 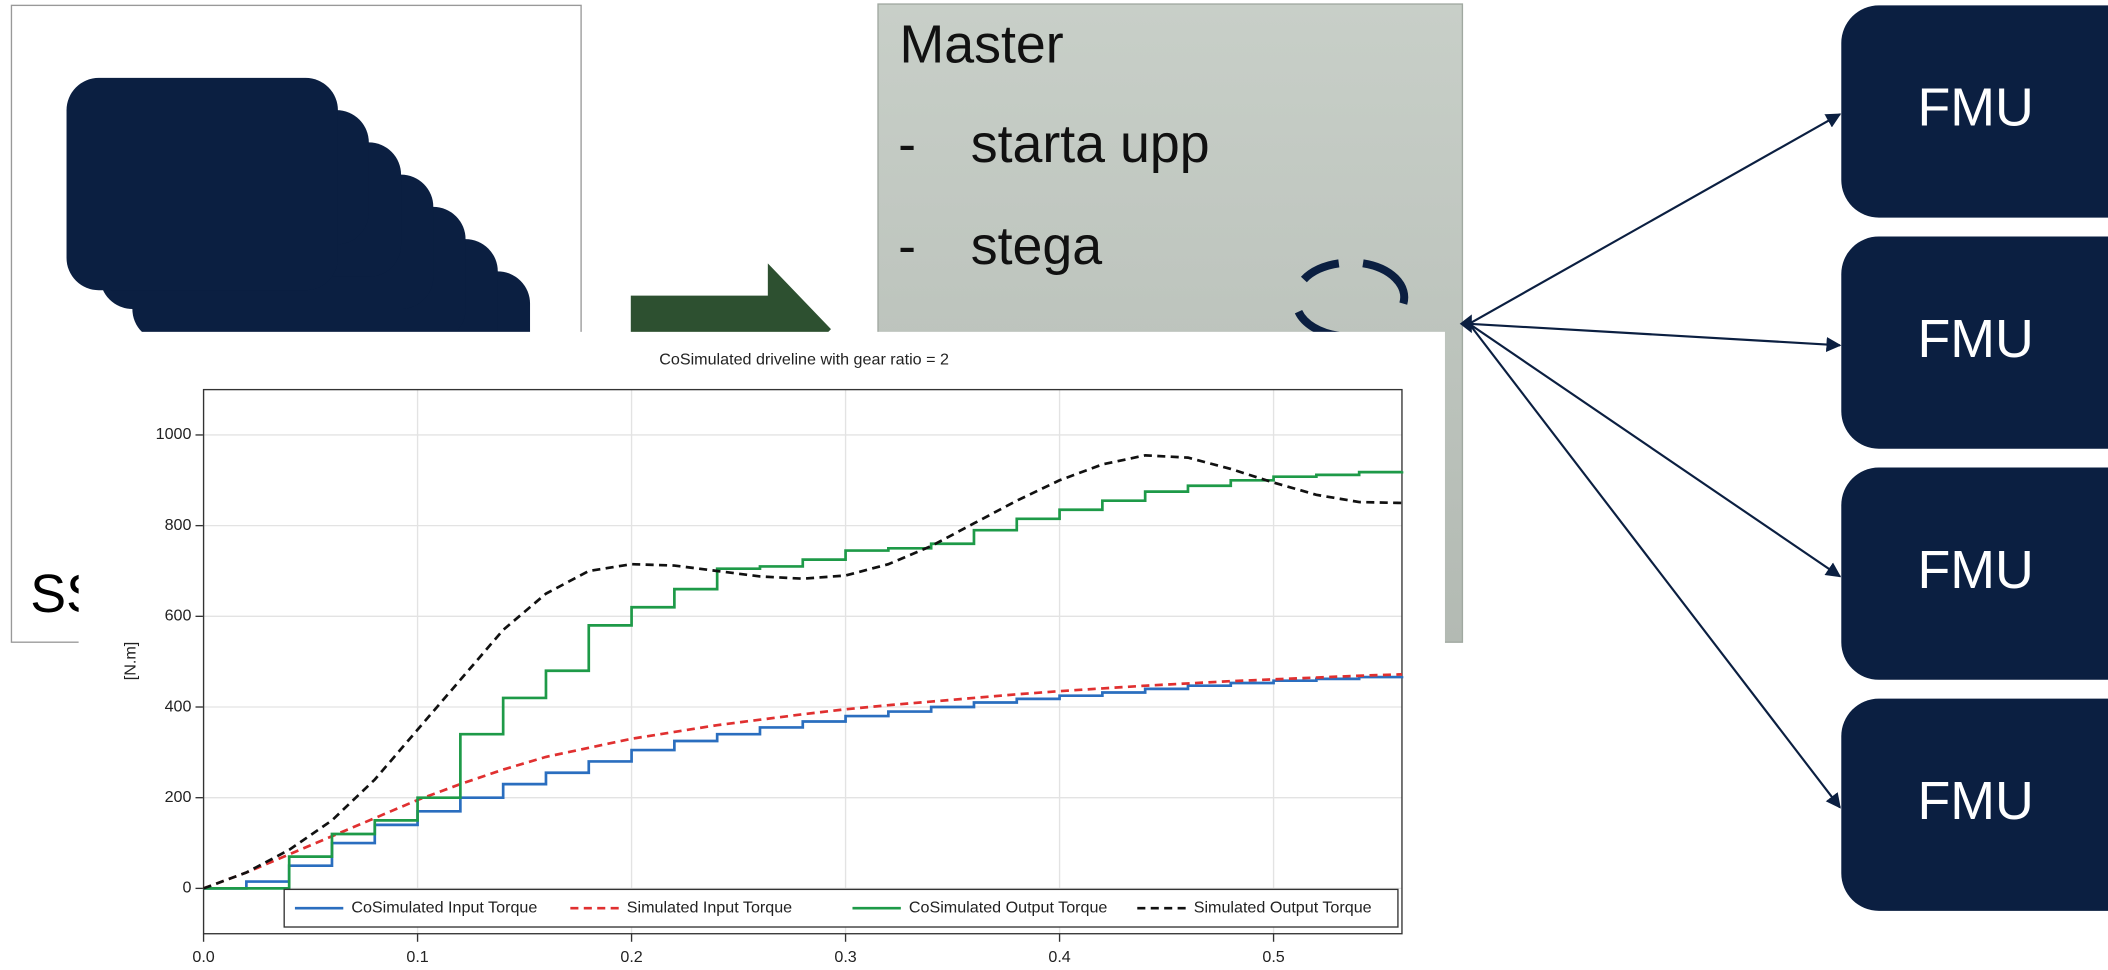 What do you see at coordinates (1090, 144) in the screenshot?
I see `bullet-text: starta upp` at bounding box center [1090, 144].